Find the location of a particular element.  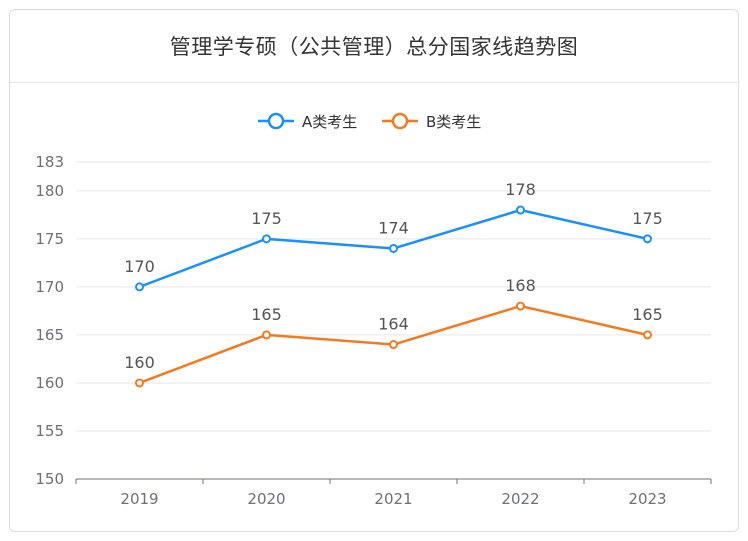

x-axis: 2019 2020 2021 2022 2023 is located at coordinates (393, 493).